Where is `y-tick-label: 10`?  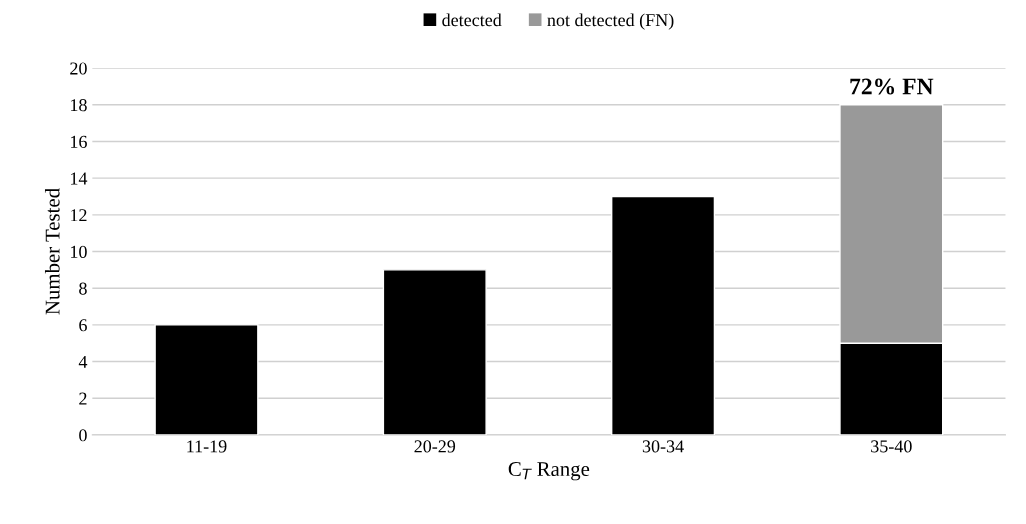 y-tick-label: 10 is located at coordinates (79, 251).